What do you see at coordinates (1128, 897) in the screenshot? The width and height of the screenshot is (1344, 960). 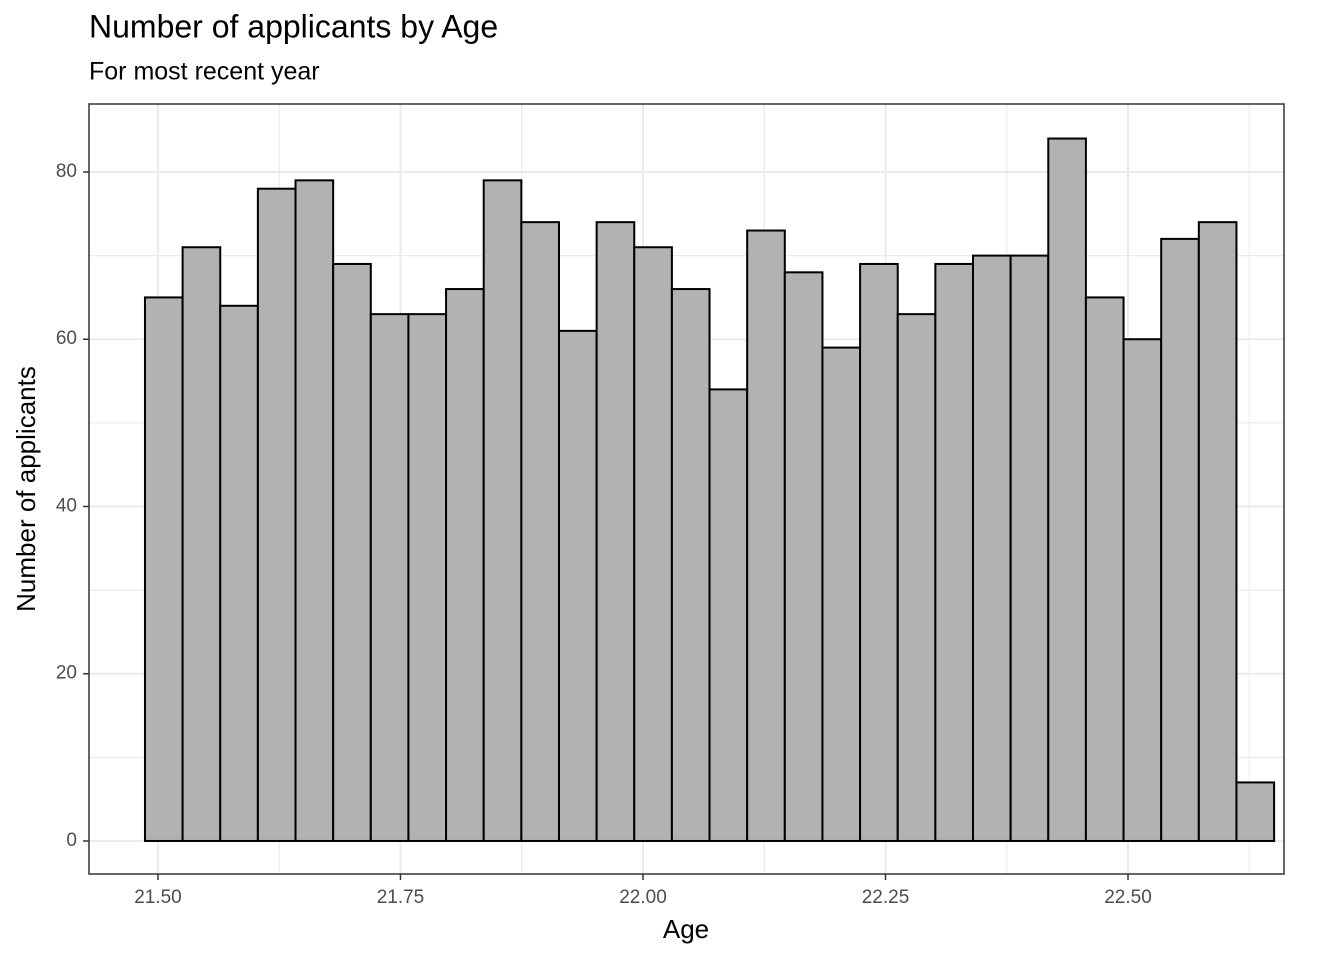 I see `x-tick-label: 22.50` at bounding box center [1128, 897].